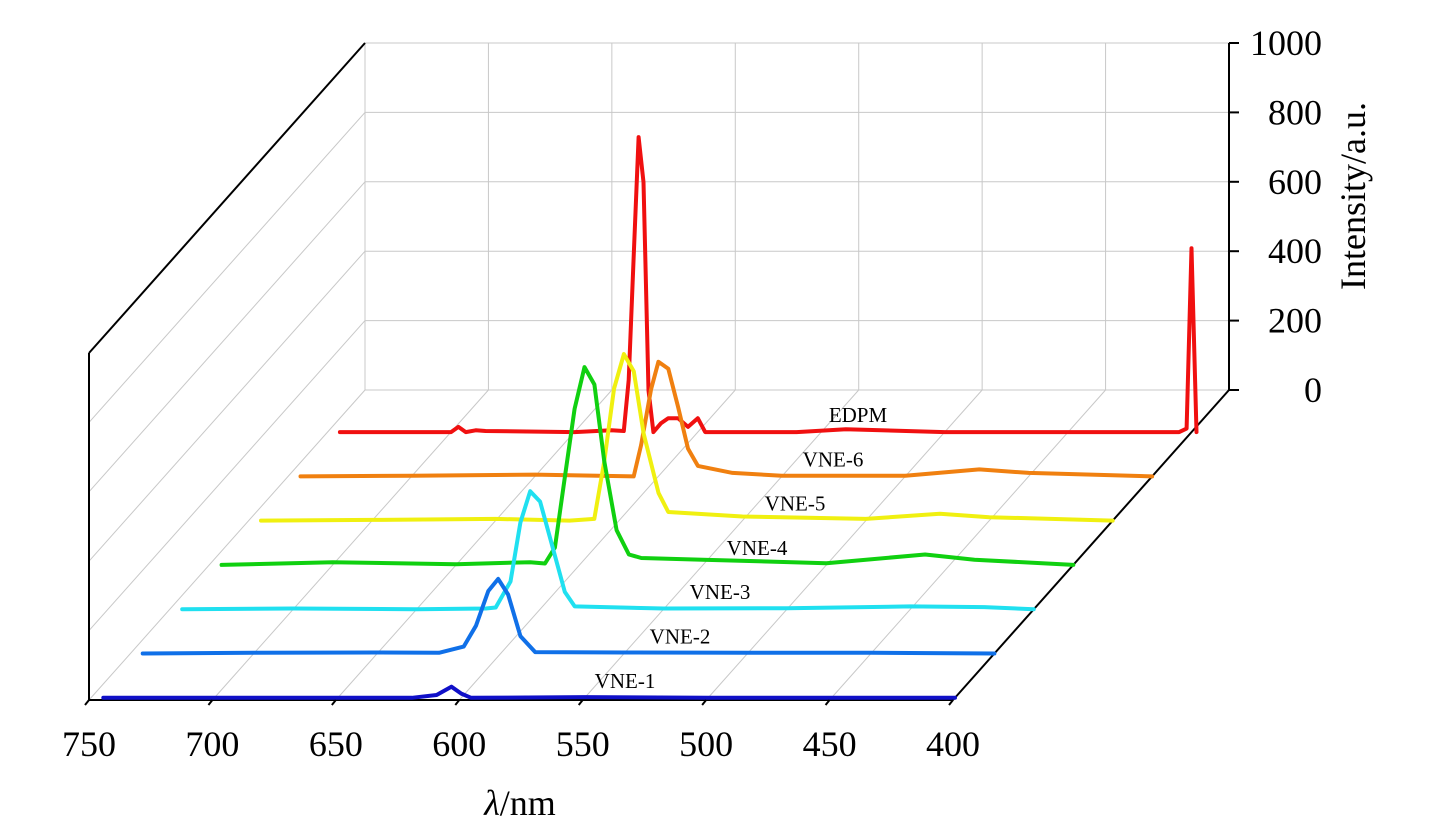 The image size is (1449, 834). I want to click on right-floor-edge, so click(1091, 545).